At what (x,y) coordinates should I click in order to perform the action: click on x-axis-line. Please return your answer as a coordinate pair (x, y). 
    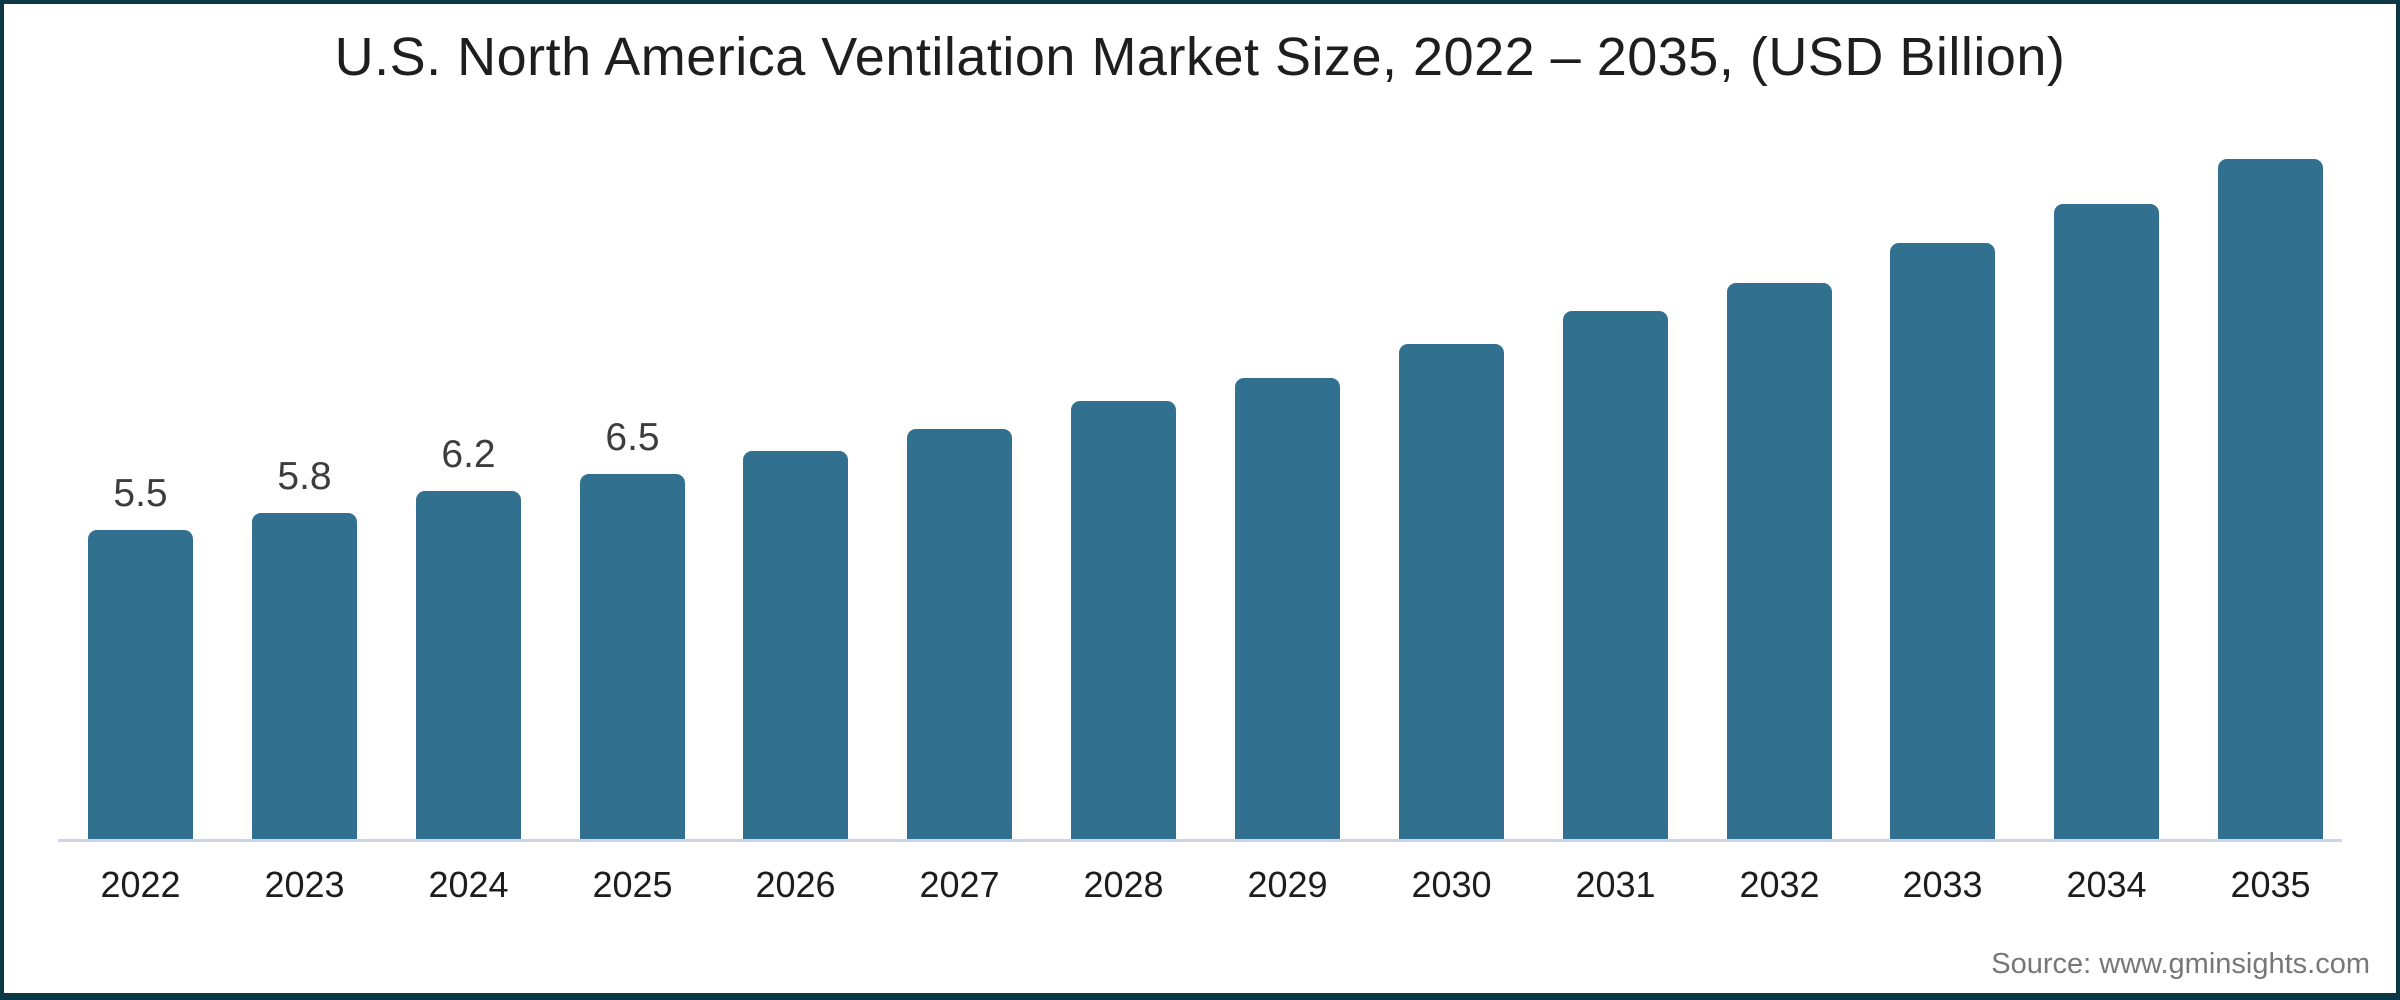
    Looking at the image, I should click on (1200, 840).